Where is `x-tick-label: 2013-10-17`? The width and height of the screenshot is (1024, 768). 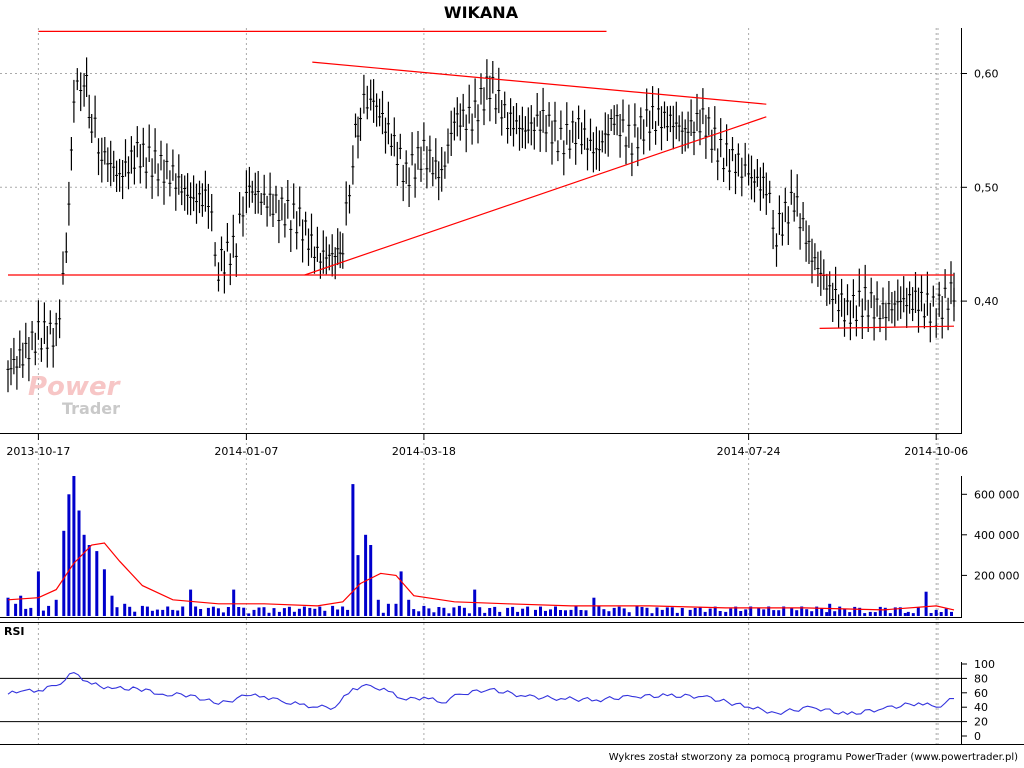 x-tick-label: 2013-10-17 is located at coordinates (38, 451).